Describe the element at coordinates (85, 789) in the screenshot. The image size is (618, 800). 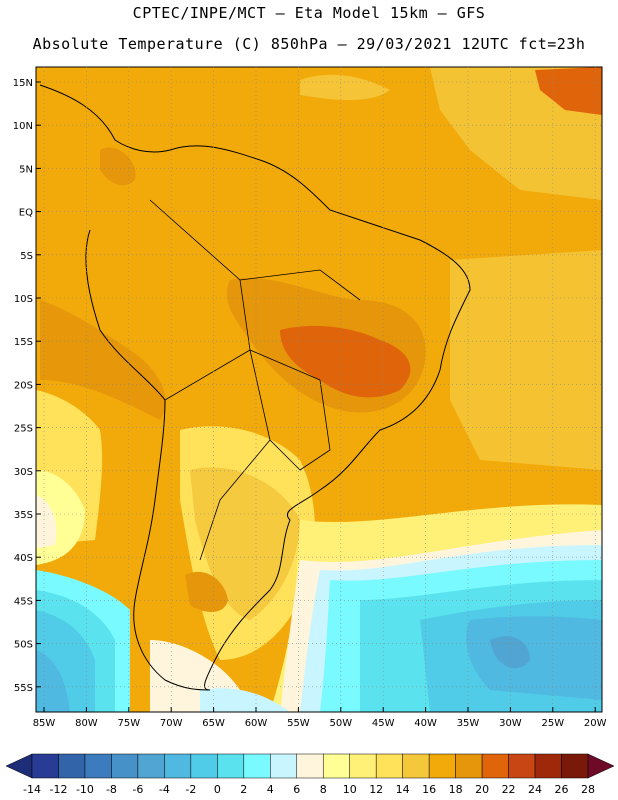
I see `colorbar-label: -10` at that location.